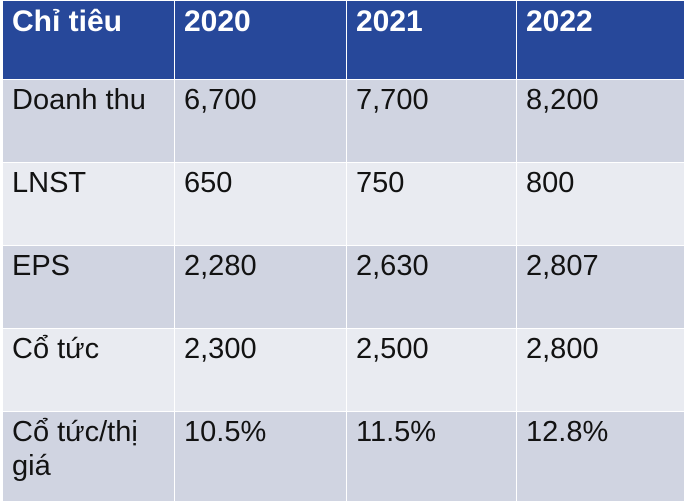  I want to click on header-year-2022: 2022, so click(600, 40).